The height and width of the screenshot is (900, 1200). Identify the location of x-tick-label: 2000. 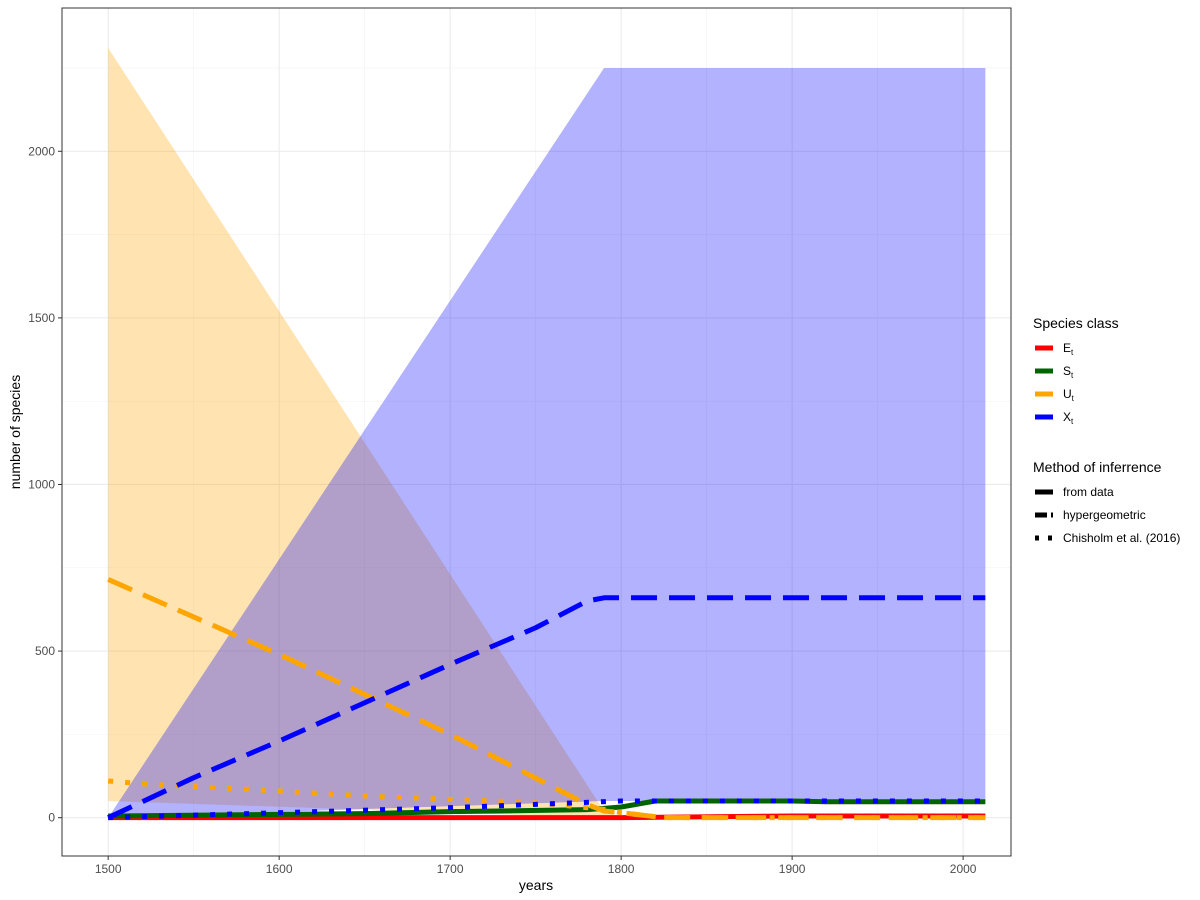
(963, 869).